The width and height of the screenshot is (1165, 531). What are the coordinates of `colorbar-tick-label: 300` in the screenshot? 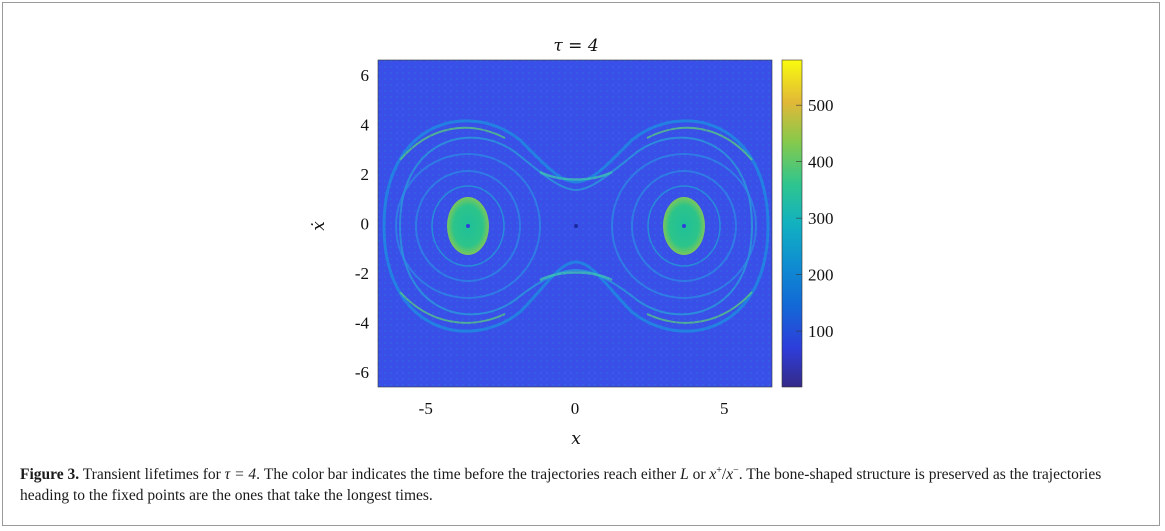 It's located at (821, 218).